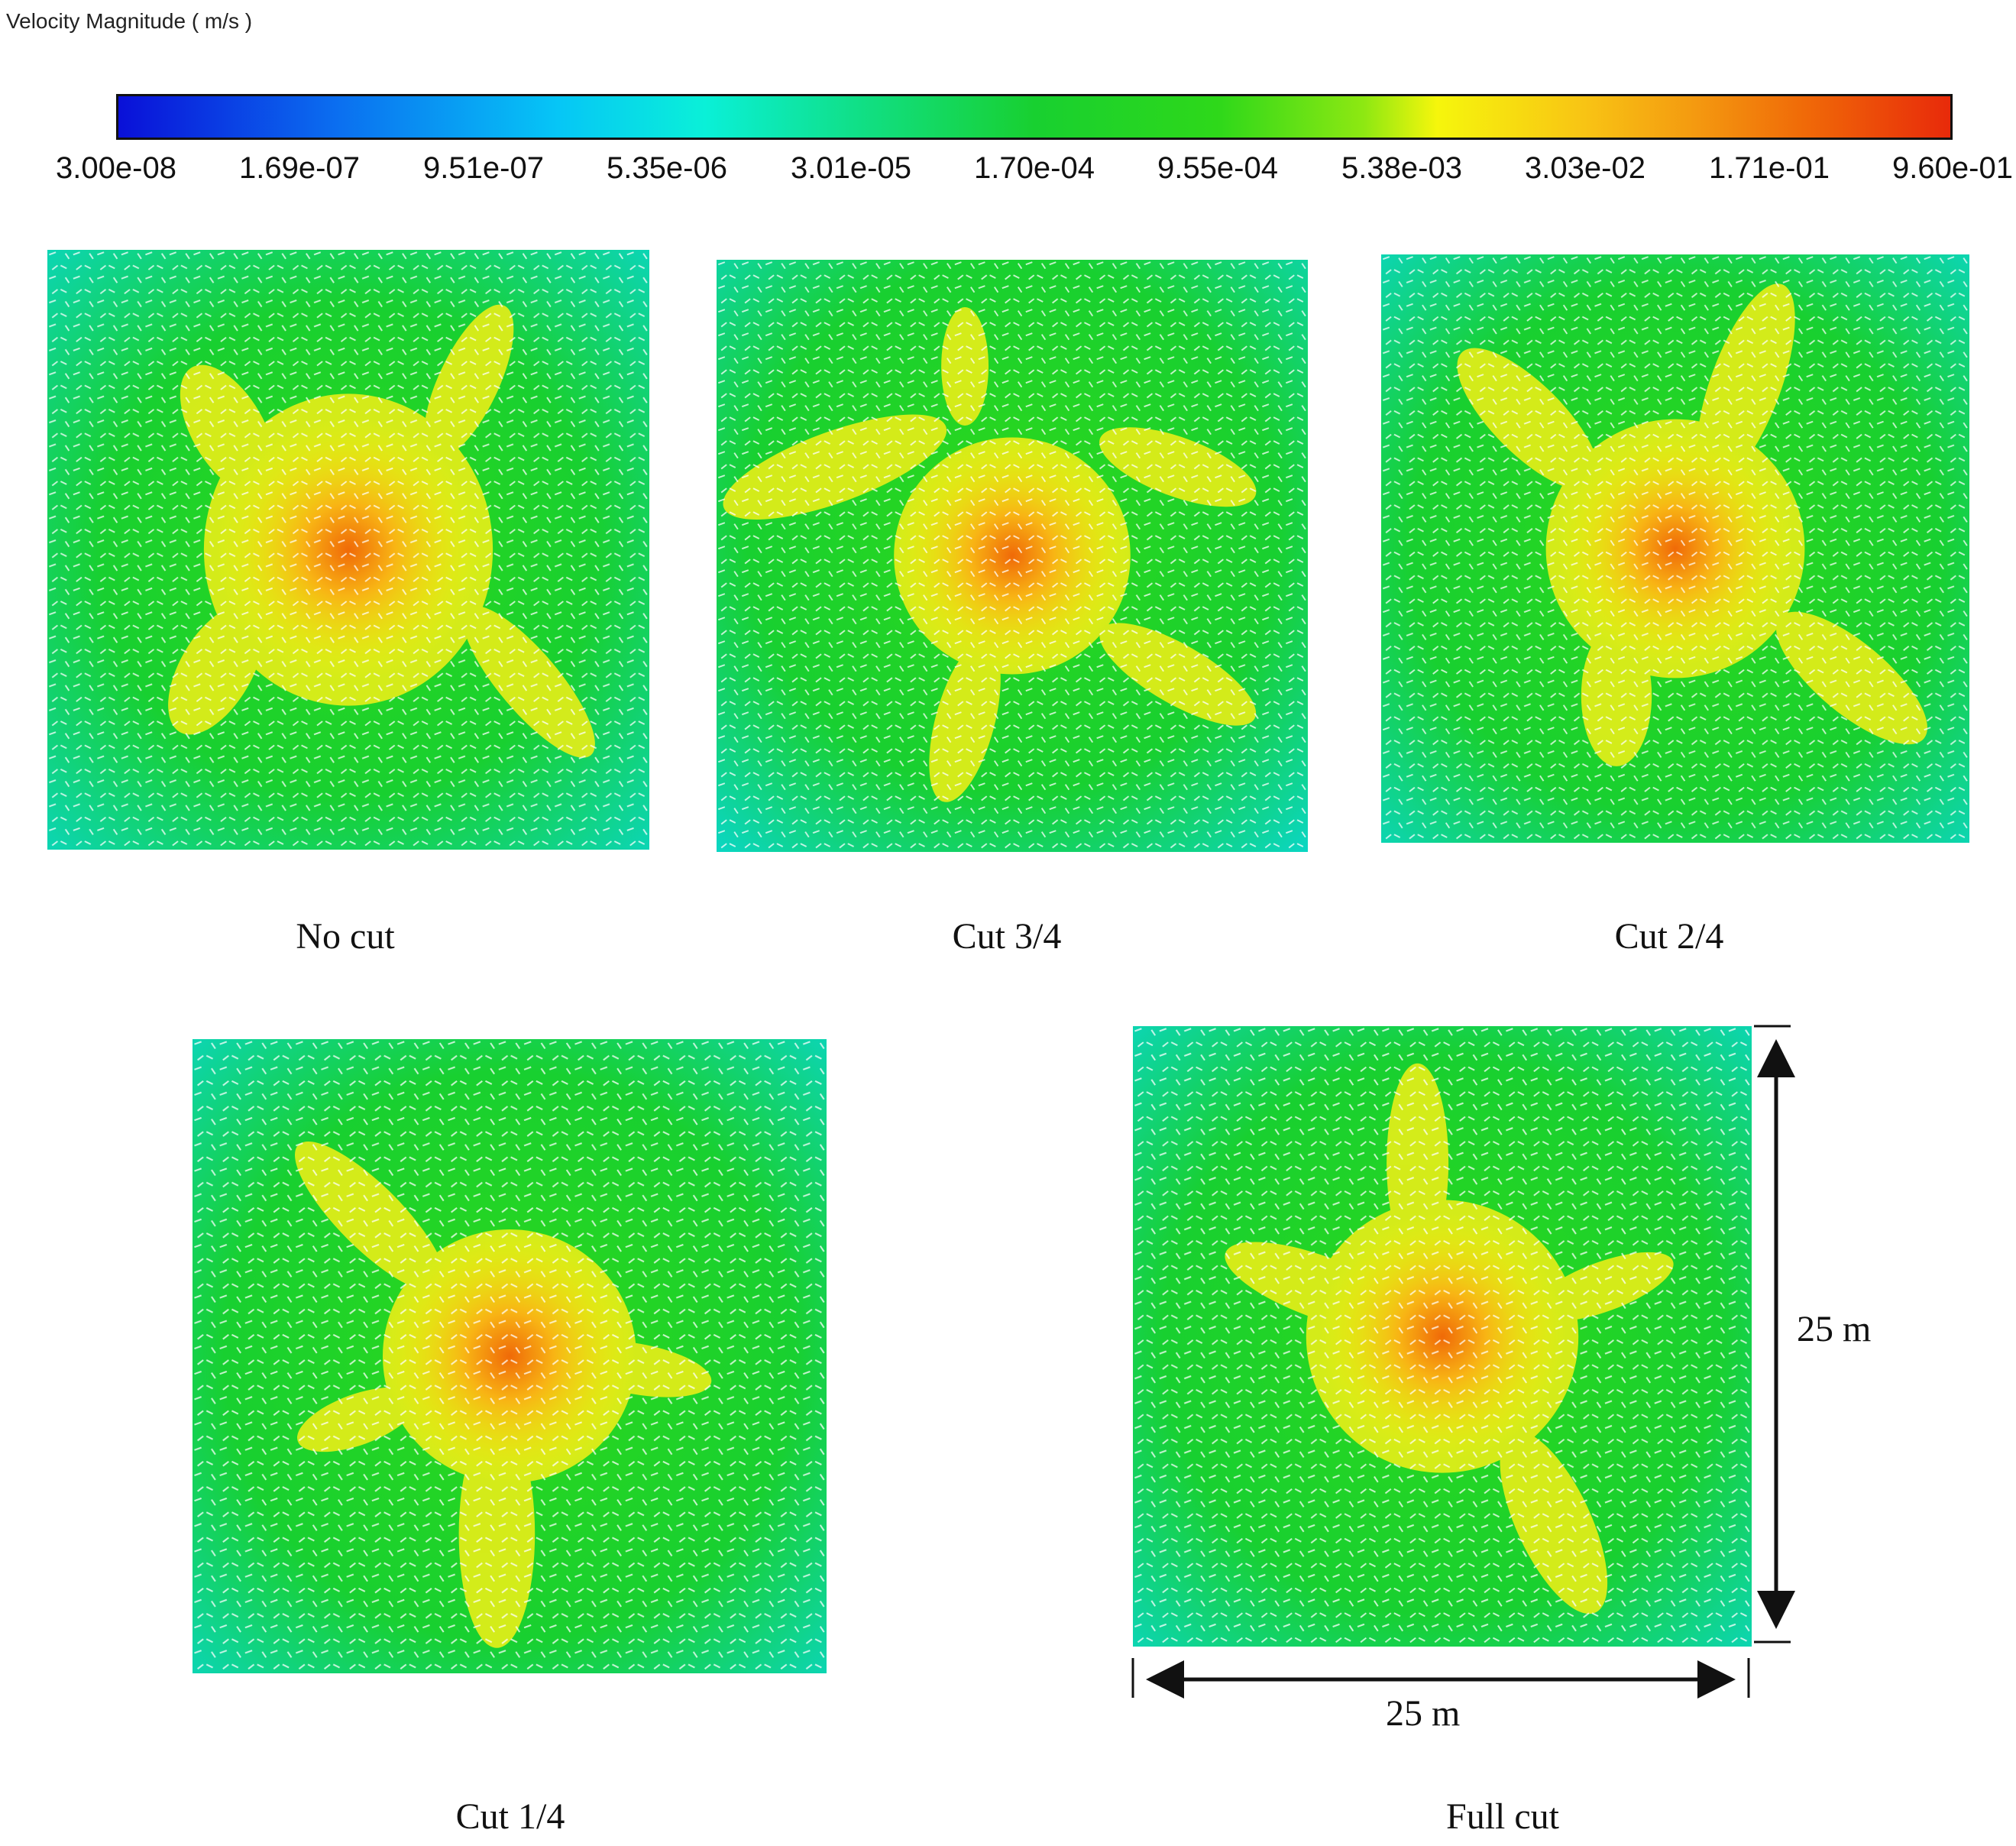 The image size is (2016, 1846). What do you see at coordinates (1034, 168) in the screenshot?
I see `tick-label: 1.70e-04` at bounding box center [1034, 168].